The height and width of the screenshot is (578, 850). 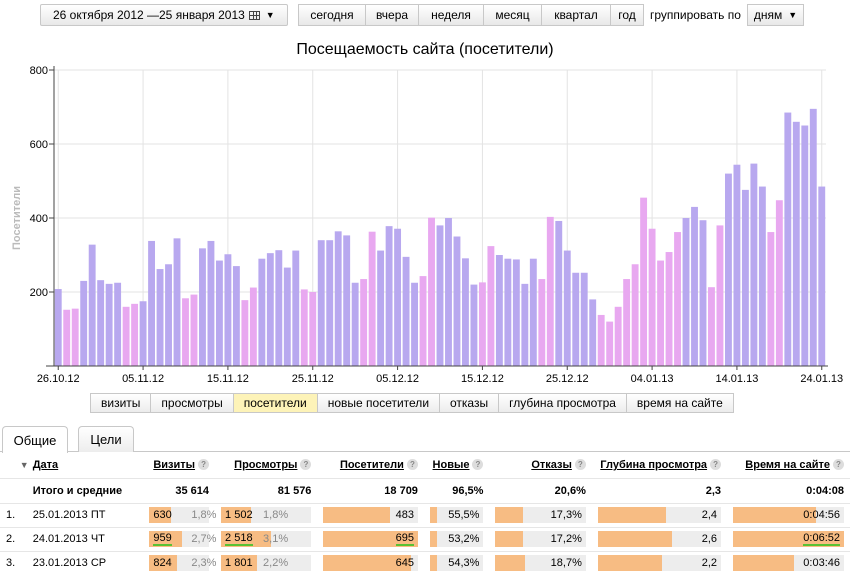 What do you see at coordinates (391, 15) in the screenshot?
I see `period-yesterday-button: вчера` at bounding box center [391, 15].